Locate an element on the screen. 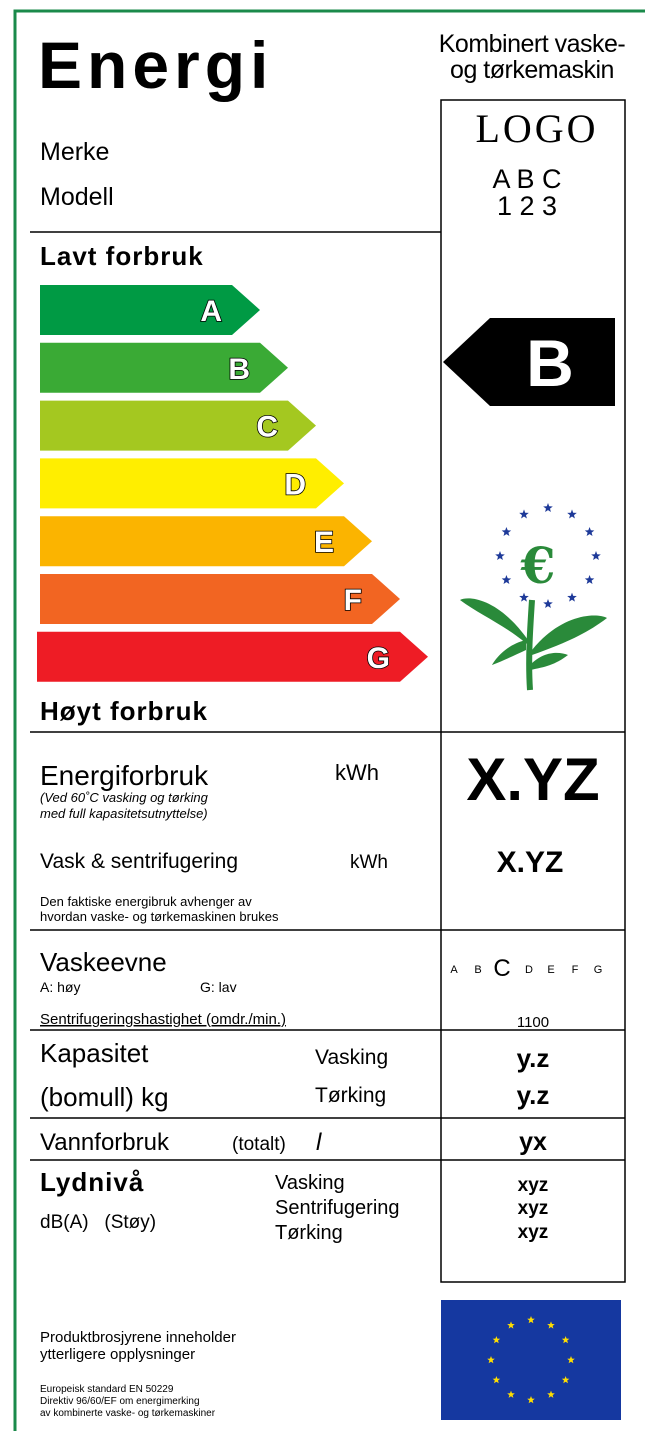 This screenshot has height=1431, width=645. capacity-wash-value: y.z is located at coordinates (533, 1058).